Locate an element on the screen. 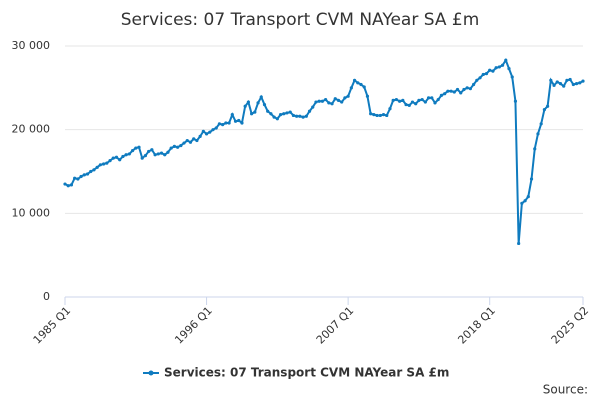  x-tick-label: 1996 Q1 is located at coordinates (193, 325).